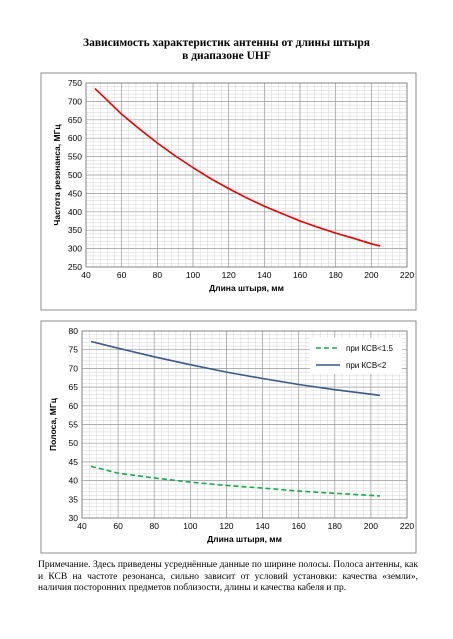 Image resolution: width=453 pixels, height=639 pixels. I want to click on chart-1-x-axis-title: Длина штыря, мм, so click(246, 288).